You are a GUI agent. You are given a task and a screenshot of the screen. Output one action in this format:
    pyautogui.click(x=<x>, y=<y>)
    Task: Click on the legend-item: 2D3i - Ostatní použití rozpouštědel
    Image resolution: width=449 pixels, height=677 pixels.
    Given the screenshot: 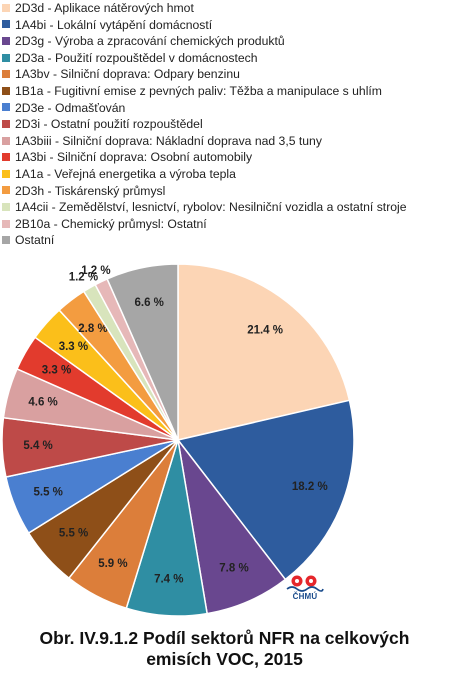 What is the action you would take?
    pyautogui.click(x=224, y=124)
    